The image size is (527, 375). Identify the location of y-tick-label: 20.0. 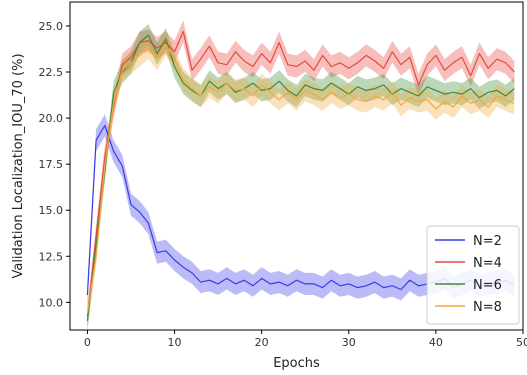
(51, 118).